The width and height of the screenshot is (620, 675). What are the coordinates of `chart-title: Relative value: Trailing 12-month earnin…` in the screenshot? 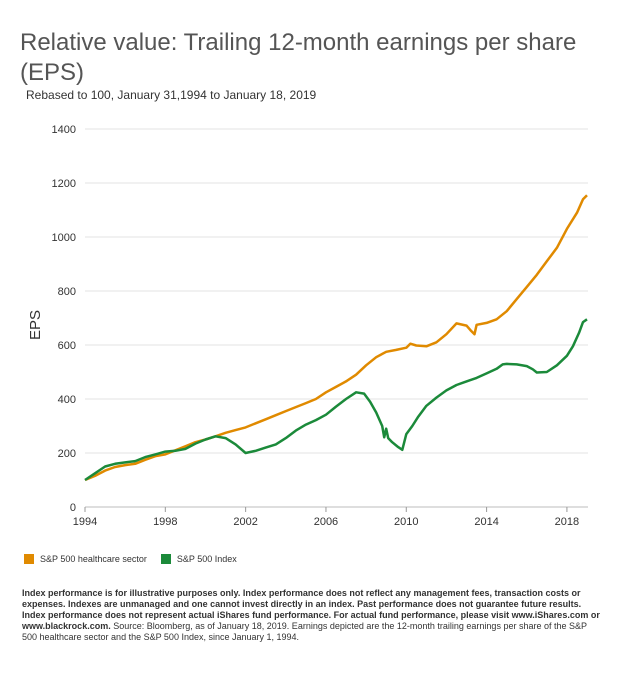 It's located at (298, 57).